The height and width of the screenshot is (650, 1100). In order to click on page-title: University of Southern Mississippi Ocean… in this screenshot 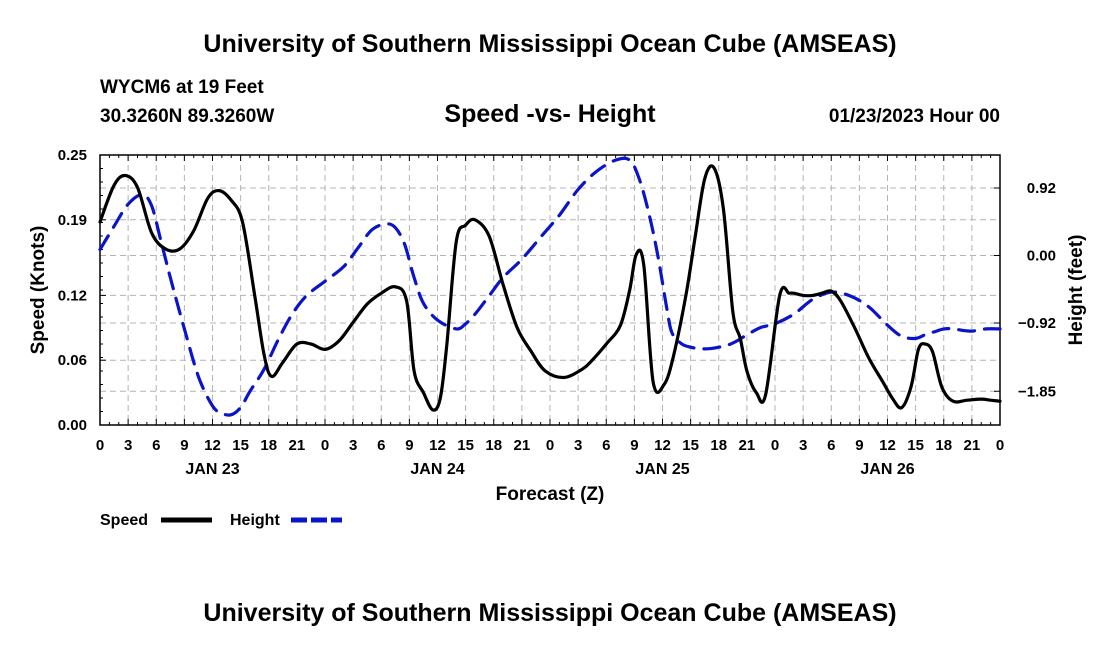, I will do `click(550, 44)`.